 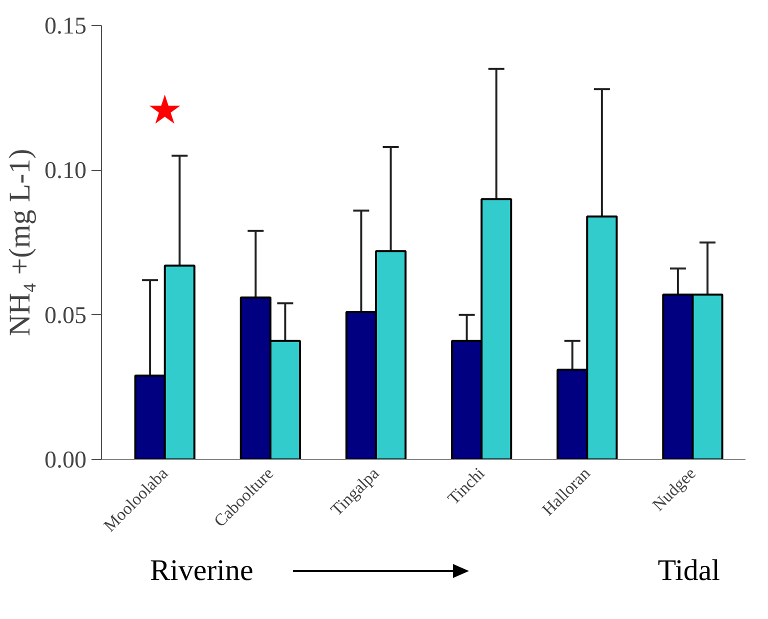 What do you see at coordinates (164, 111) in the screenshot?
I see `annotation: ★` at bounding box center [164, 111].